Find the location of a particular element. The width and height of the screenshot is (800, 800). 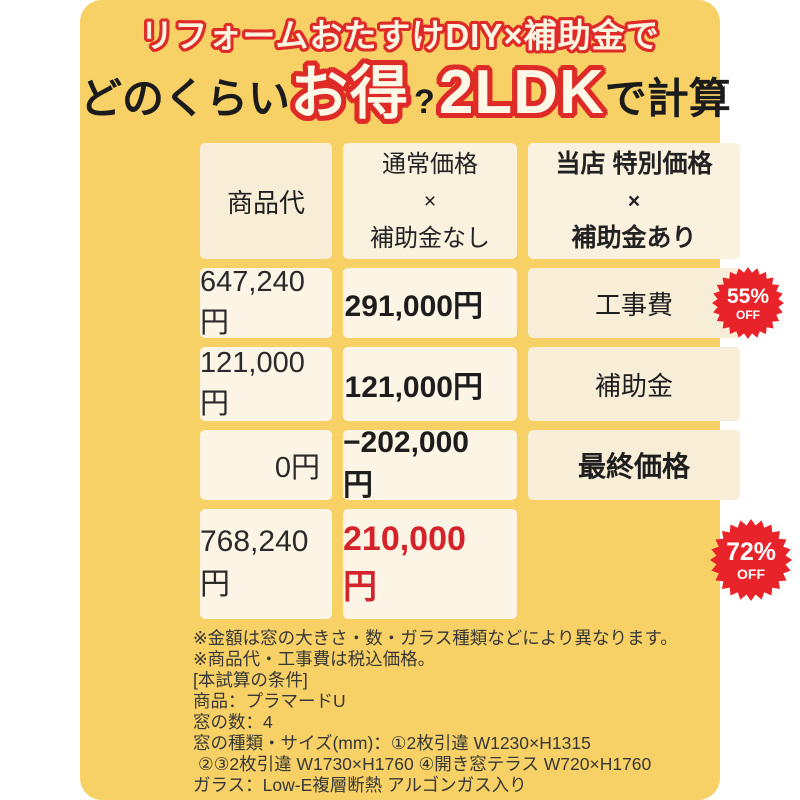

footnote-line: ②③2枚引違 W1730×H1760 ④開き窓テラス W720×H1760 is located at coordinates (425, 764).